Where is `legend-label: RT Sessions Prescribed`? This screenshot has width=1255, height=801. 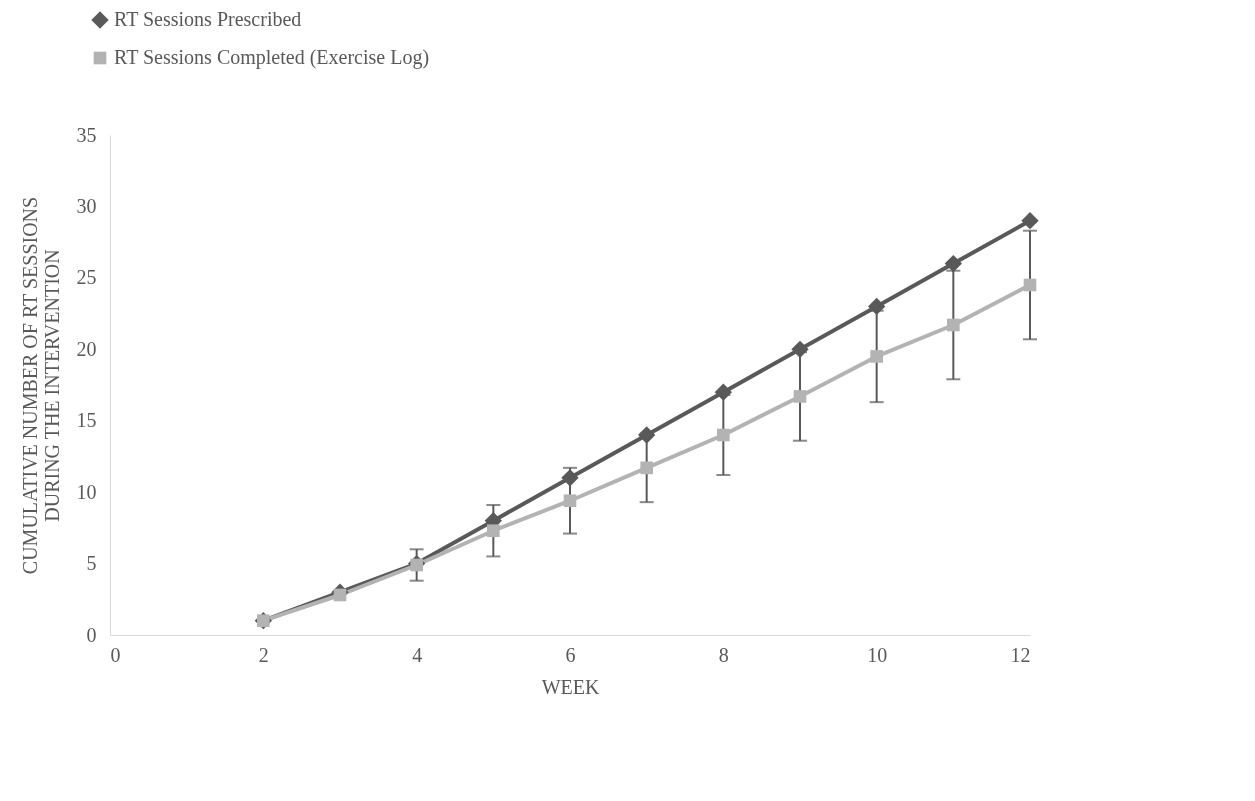 legend-label: RT Sessions Prescribed is located at coordinates (208, 19).